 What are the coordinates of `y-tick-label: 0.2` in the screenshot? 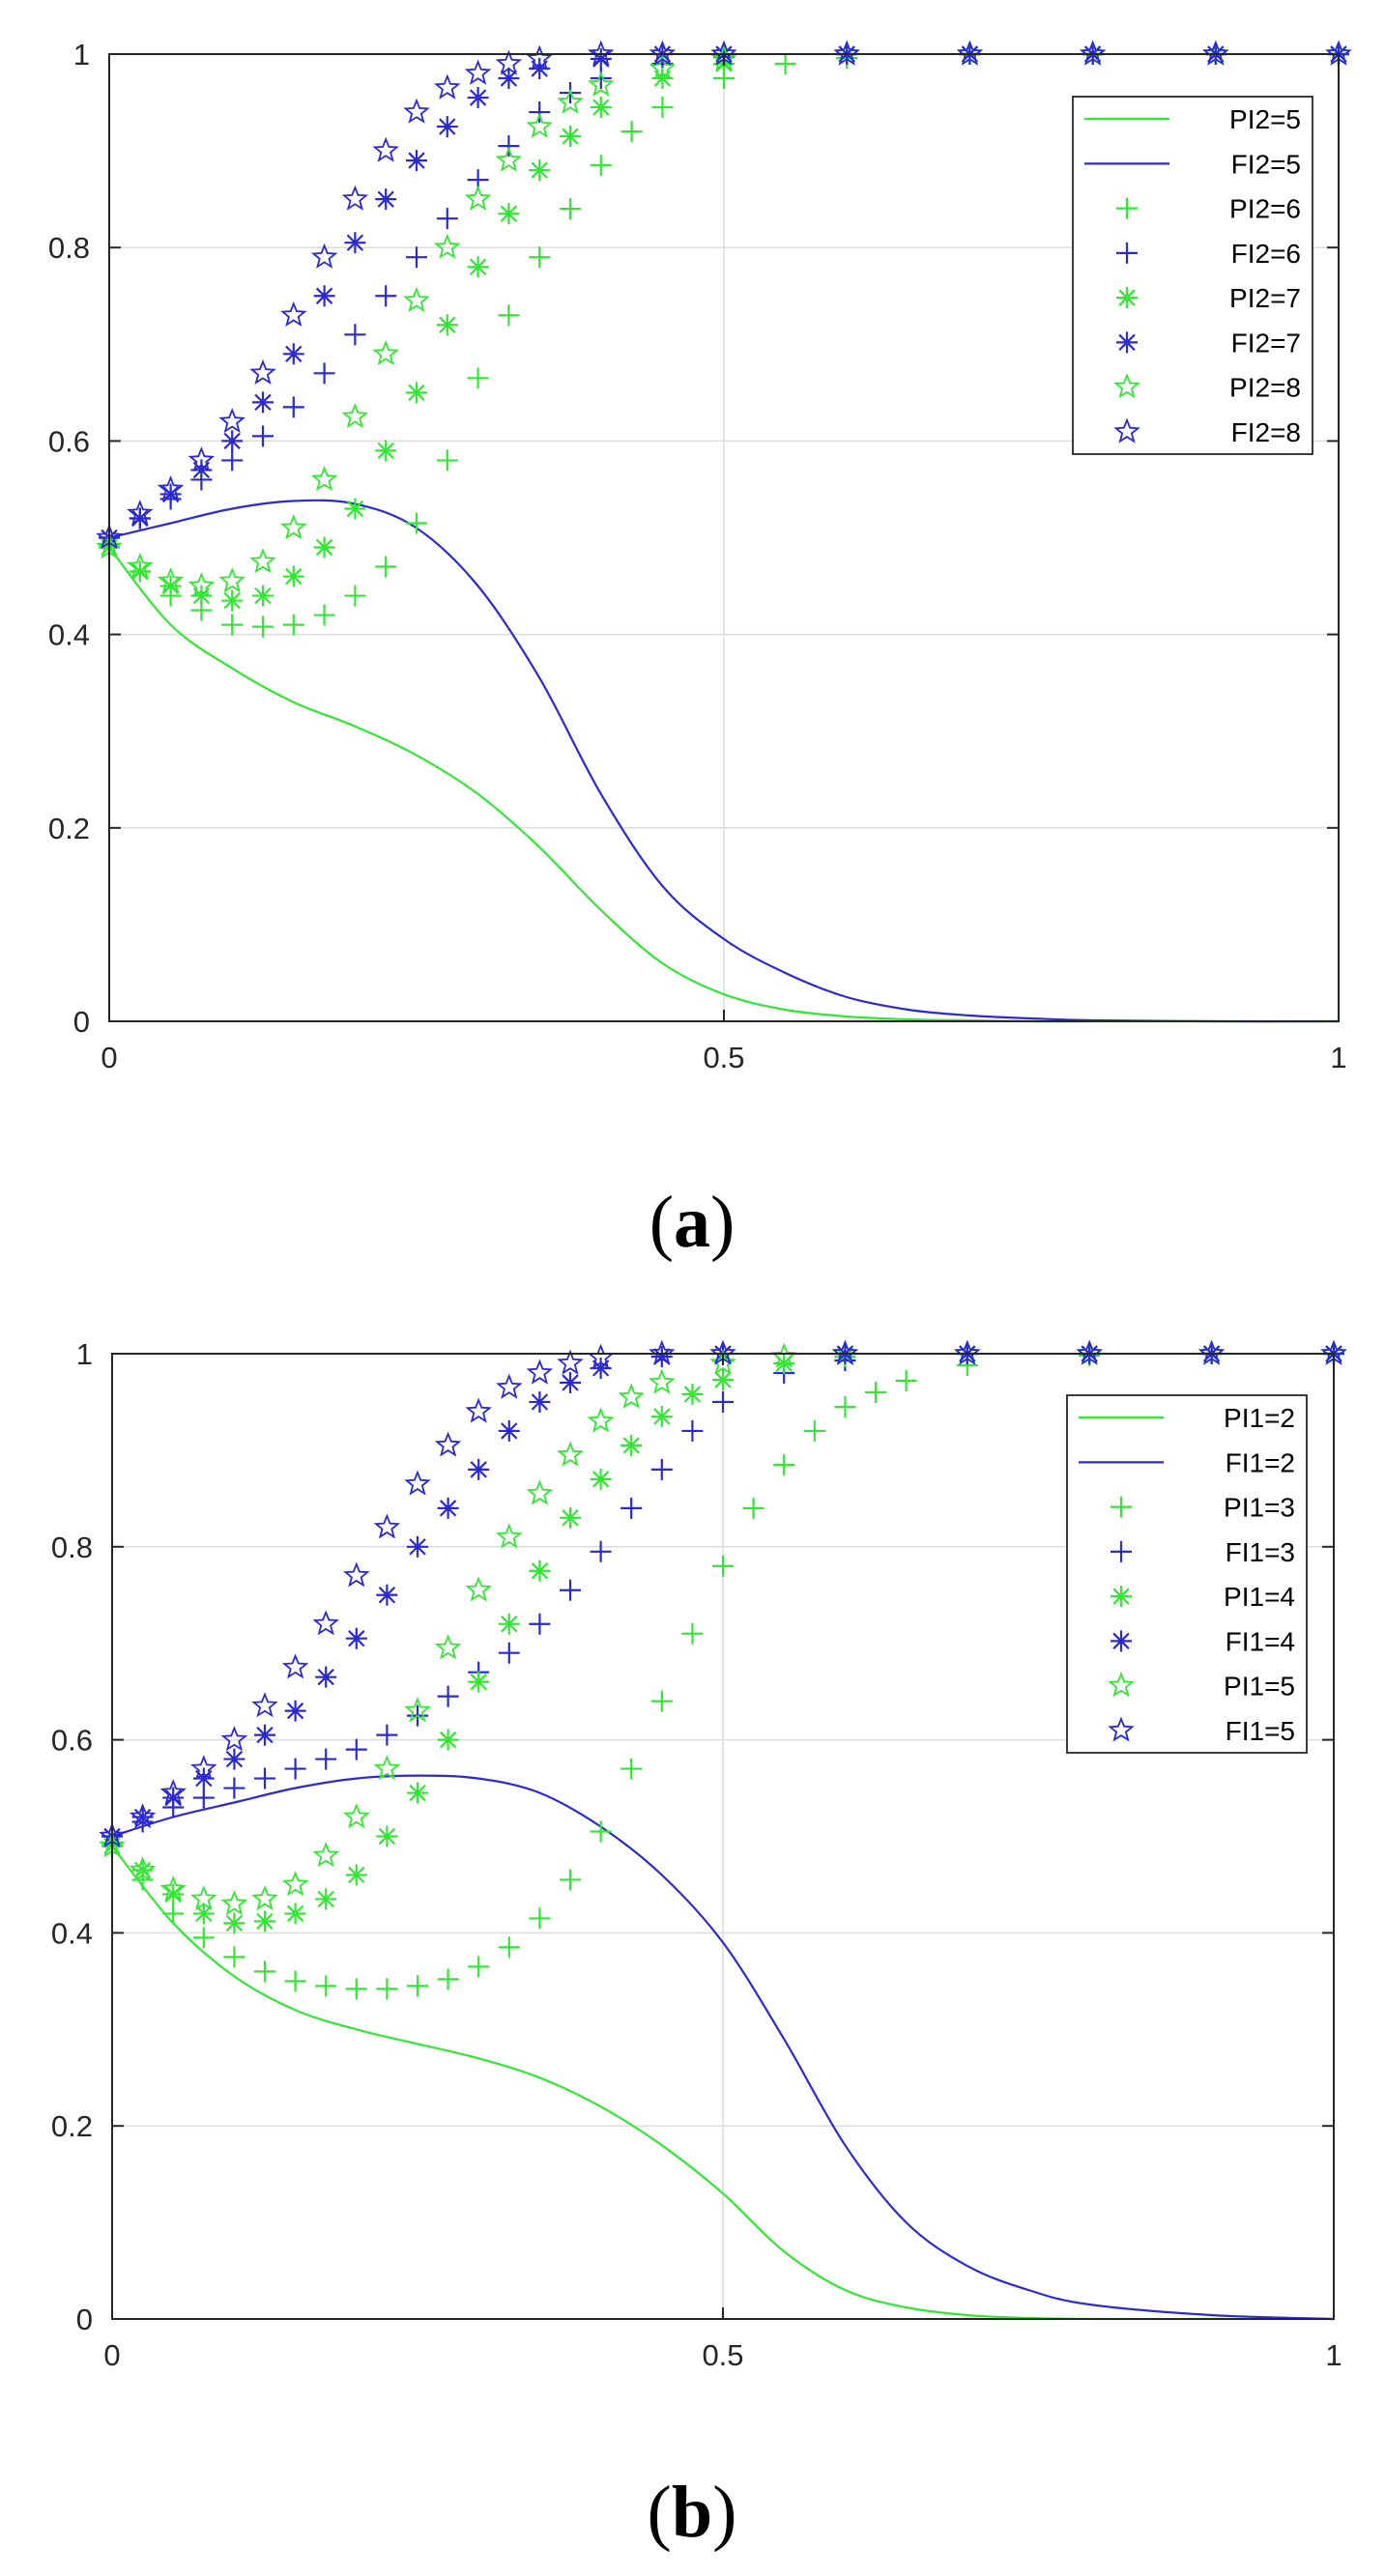 It's located at (69, 829).